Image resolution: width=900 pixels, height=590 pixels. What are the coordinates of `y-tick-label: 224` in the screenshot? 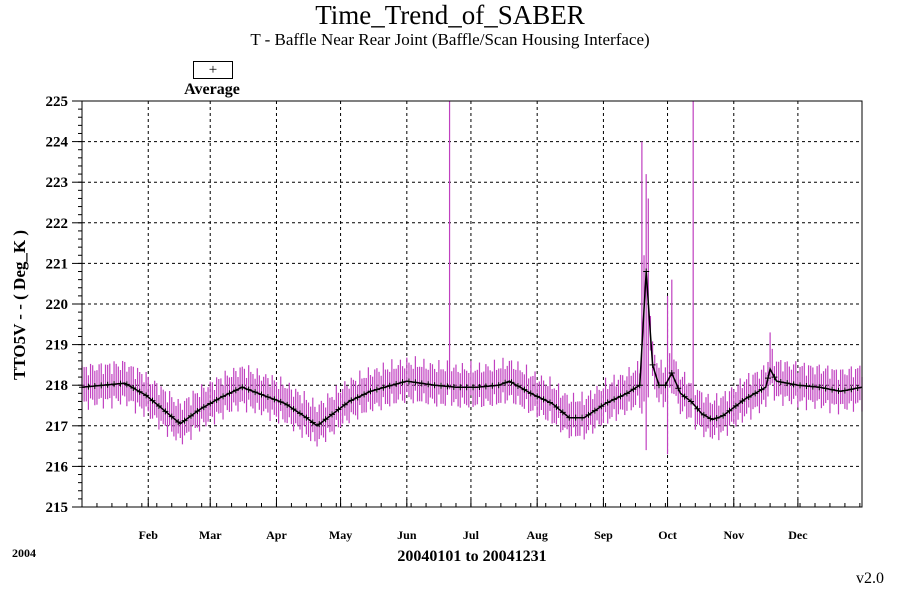 It's located at (57, 143).